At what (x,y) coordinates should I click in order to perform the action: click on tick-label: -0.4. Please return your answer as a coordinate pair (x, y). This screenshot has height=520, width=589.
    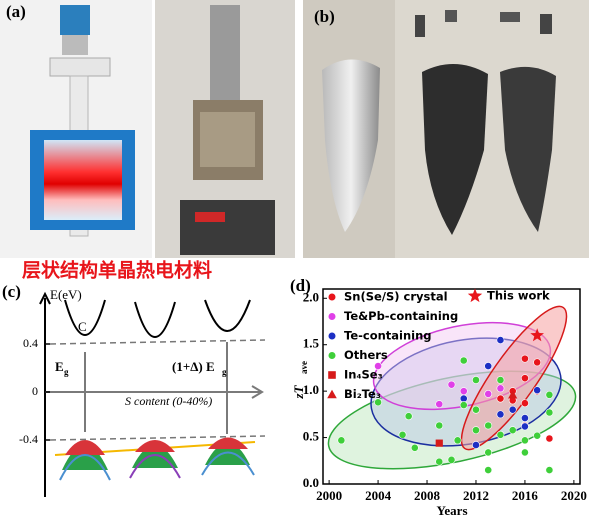
    Looking at the image, I should click on (28, 439).